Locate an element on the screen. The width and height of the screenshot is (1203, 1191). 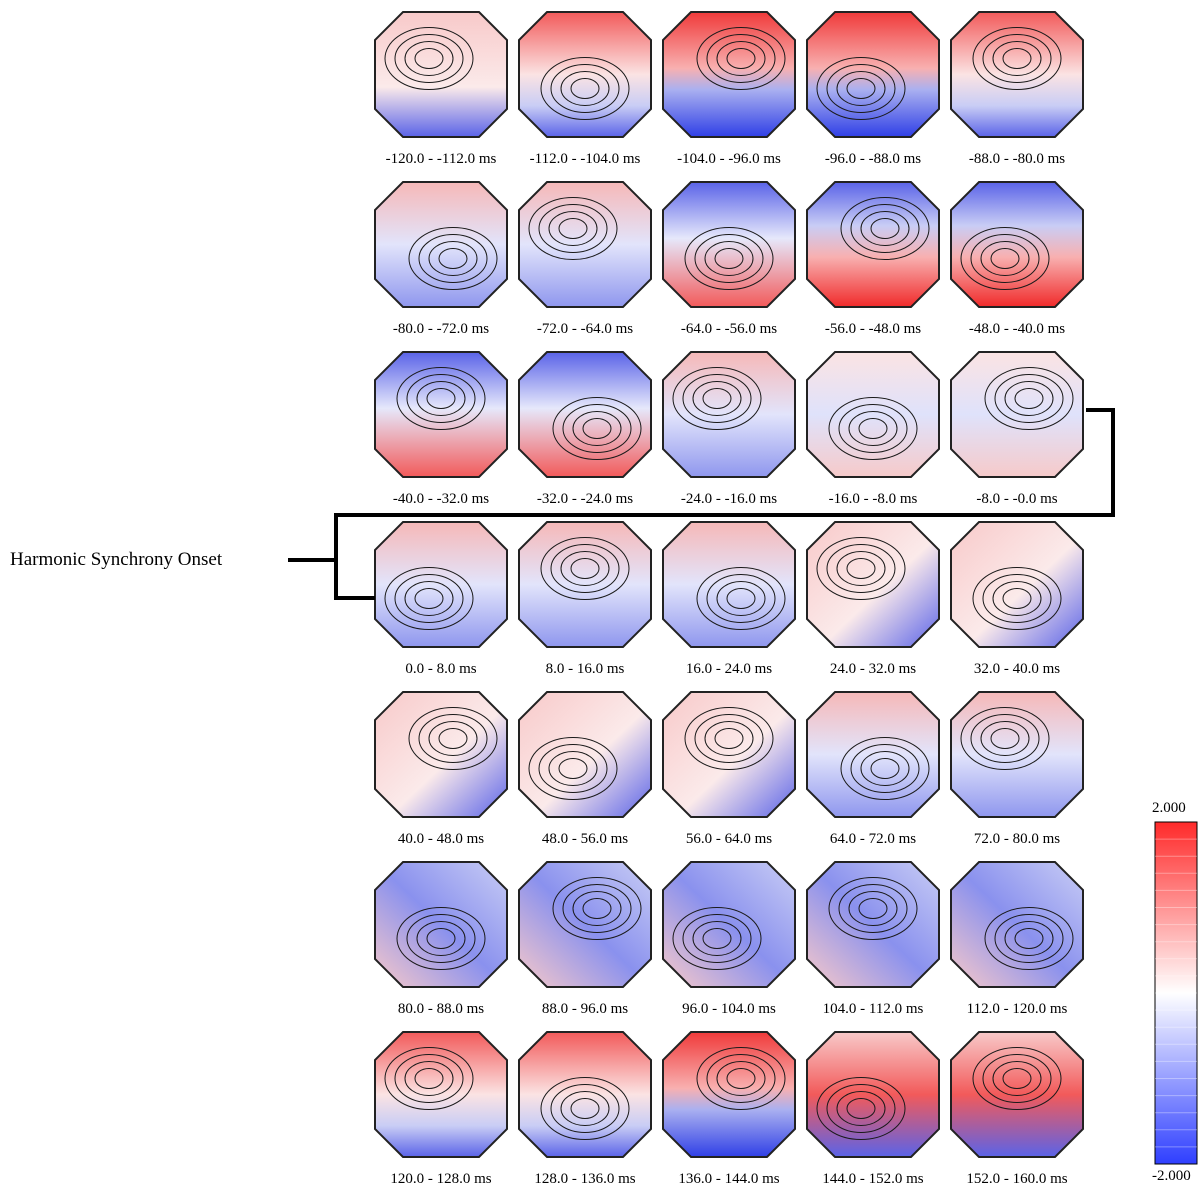
time-window-label: 8.0 - 16.0 ms is located at coordinates (585, 669).